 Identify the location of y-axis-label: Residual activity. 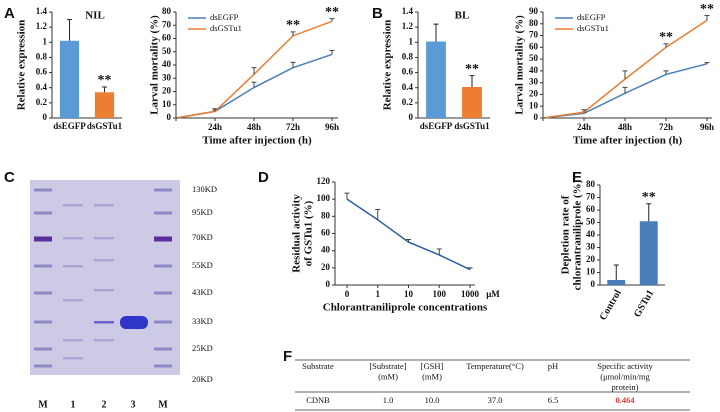
(297, 233).